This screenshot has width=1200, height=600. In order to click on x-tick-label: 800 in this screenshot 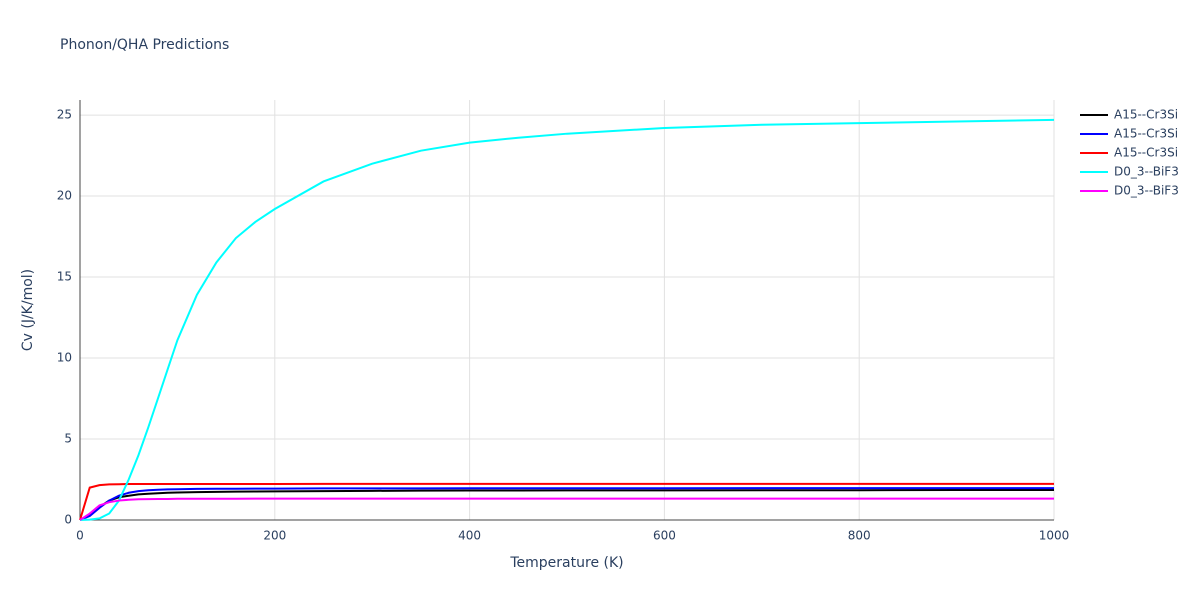, I will do `click(859, 536)`.